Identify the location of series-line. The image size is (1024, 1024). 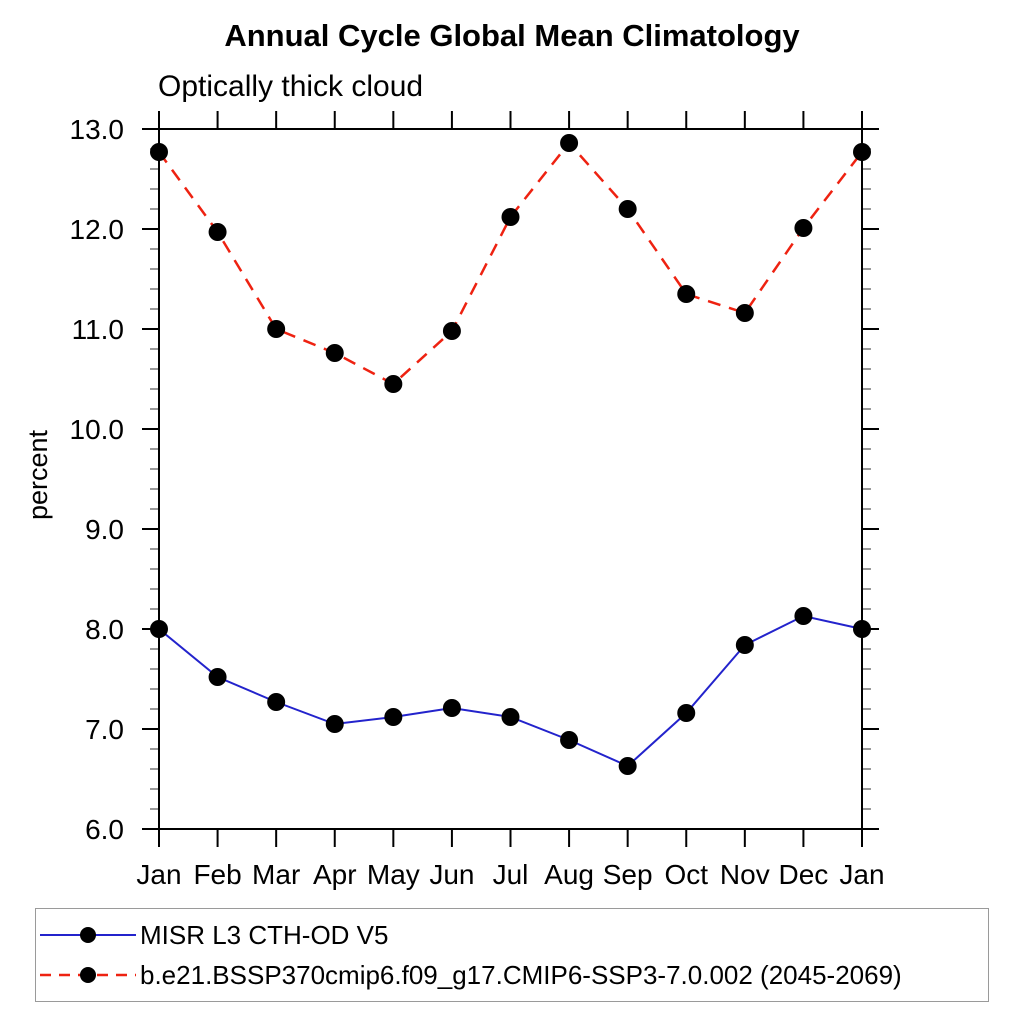
(510, 691).